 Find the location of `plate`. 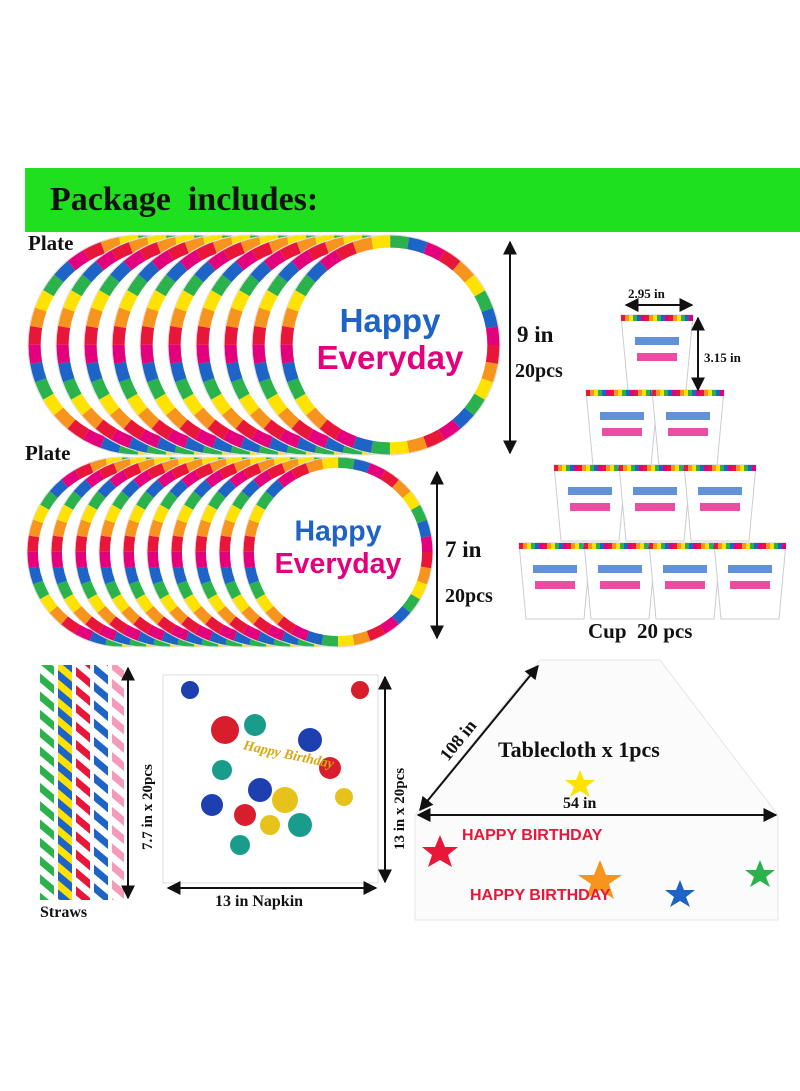

plate is located at coordinates (390, 345).